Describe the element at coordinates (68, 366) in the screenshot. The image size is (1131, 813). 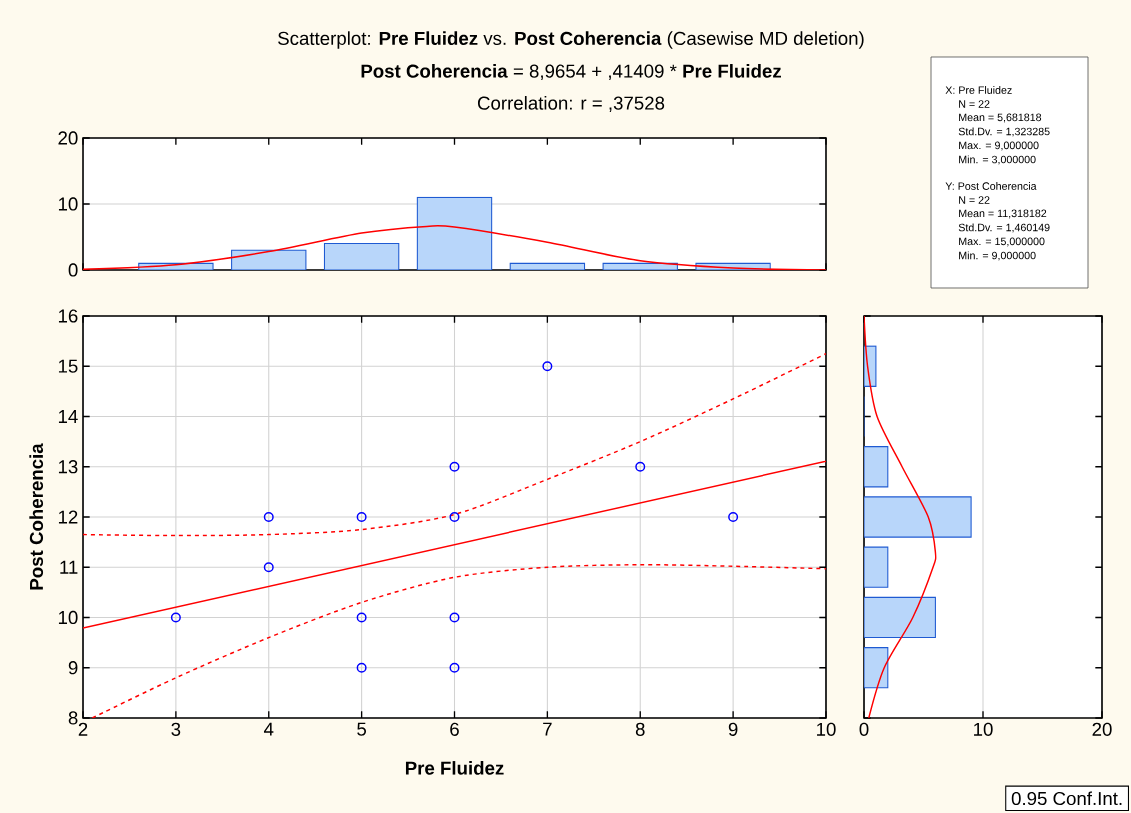
I see `y-tick-label: 15` at that location.